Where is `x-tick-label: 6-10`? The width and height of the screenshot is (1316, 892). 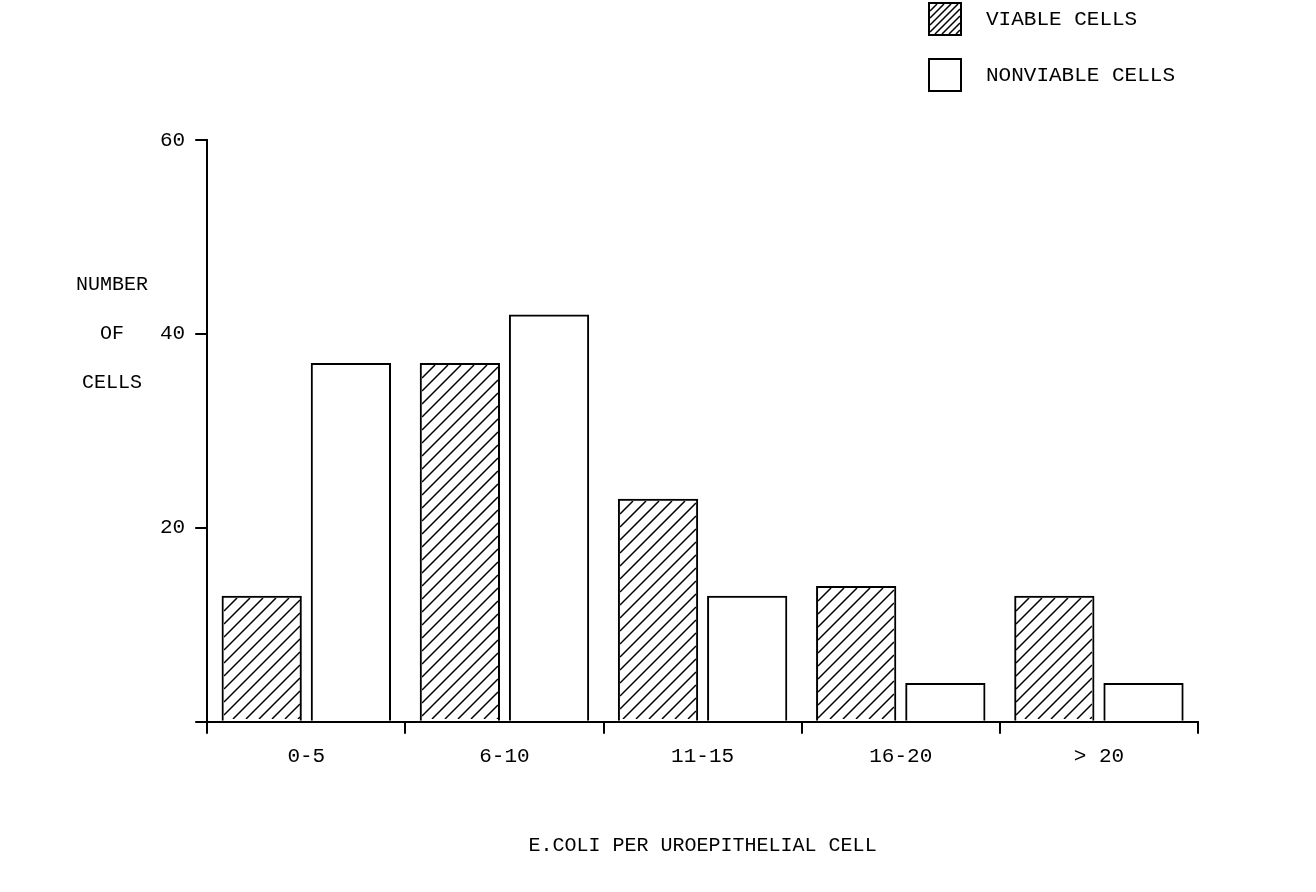 x-tick-label: 6-10 is located at coordinates (504, 756).